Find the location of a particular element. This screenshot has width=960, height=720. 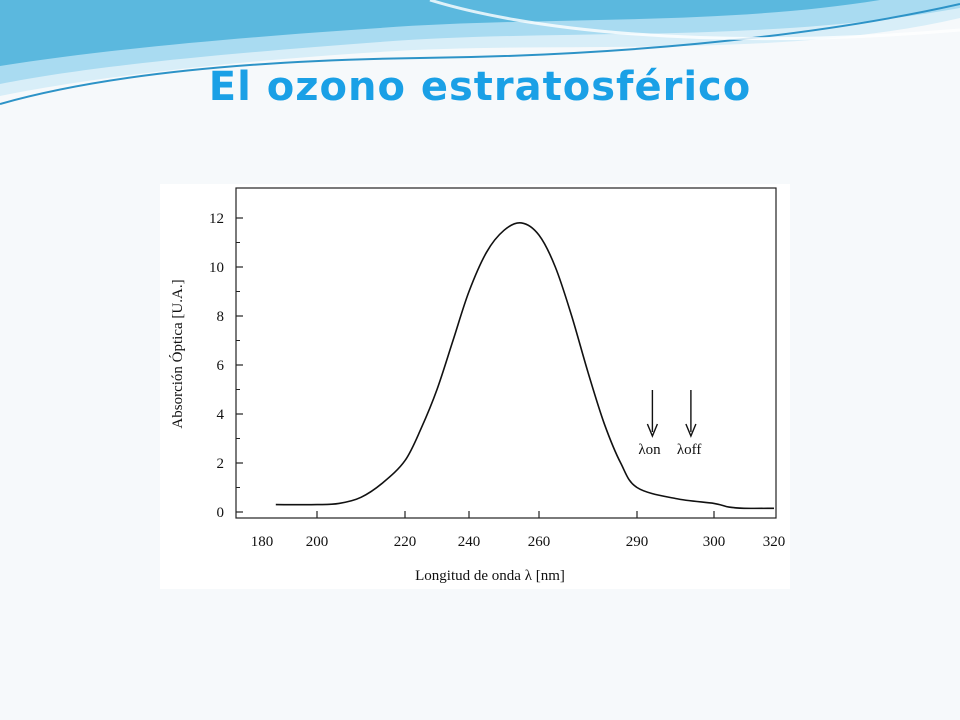

header-wave-line is located at coordinates (480, 54).